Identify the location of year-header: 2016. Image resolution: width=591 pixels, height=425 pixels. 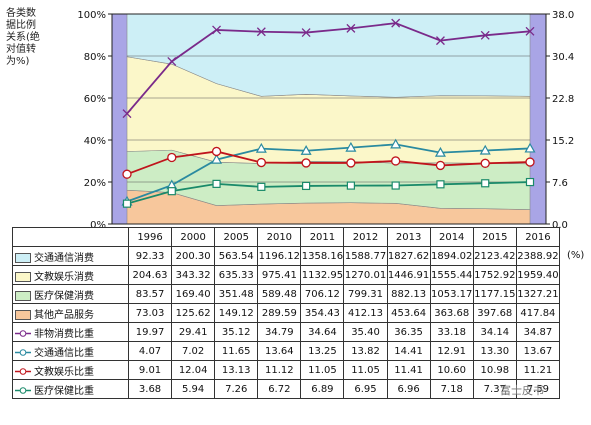
(538, 237).